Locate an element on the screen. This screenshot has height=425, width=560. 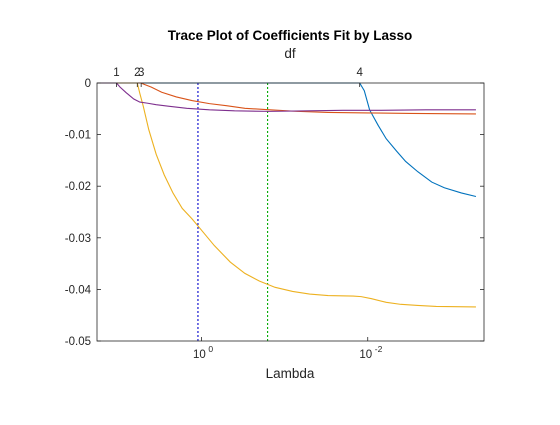
y-tick-label: -0.01 is located at coordinates (78, 136).